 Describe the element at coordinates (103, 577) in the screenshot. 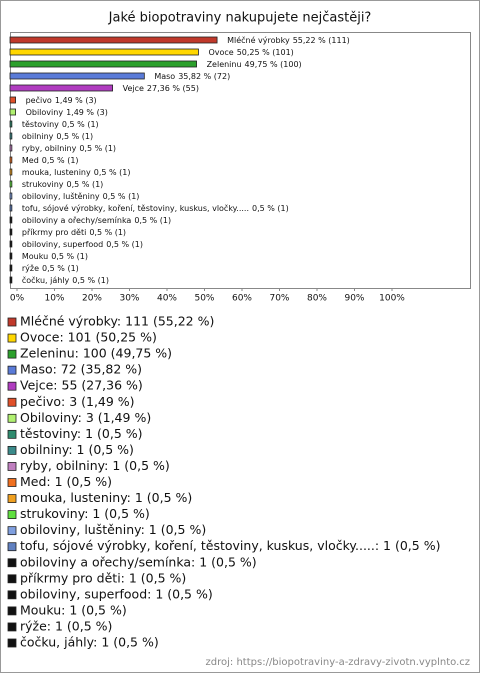

I see `legend-label: příkrmy pro děti: 1 (0,5 %)` at that location.